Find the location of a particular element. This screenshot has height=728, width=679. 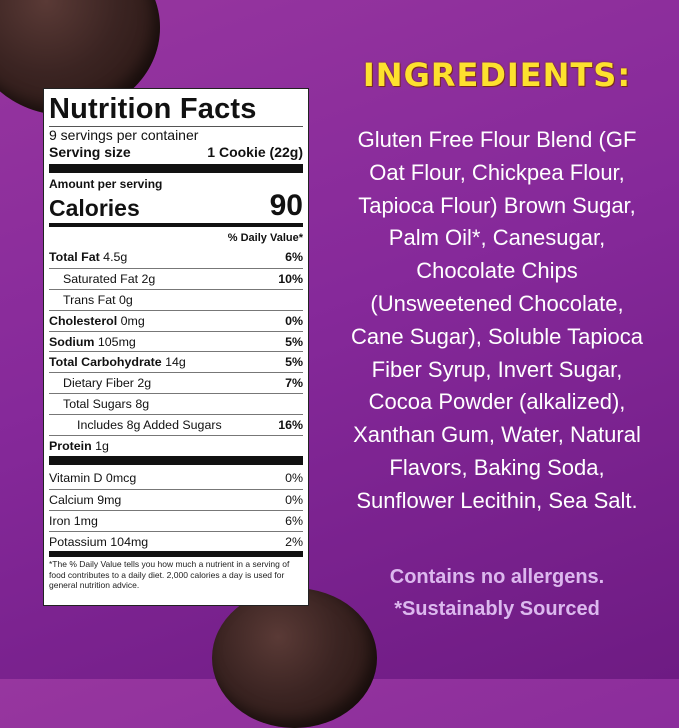

nutrient-label: Protein 1g is located at coordinates (79, 446).